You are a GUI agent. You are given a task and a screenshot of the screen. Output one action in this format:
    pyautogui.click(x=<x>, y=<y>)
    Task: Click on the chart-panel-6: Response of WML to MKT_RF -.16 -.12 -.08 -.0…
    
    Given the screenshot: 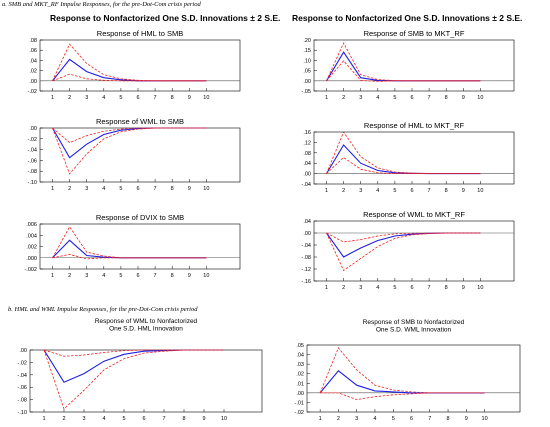 What is the action you would take?
    pyautogui.click(x=408, y=250)
    